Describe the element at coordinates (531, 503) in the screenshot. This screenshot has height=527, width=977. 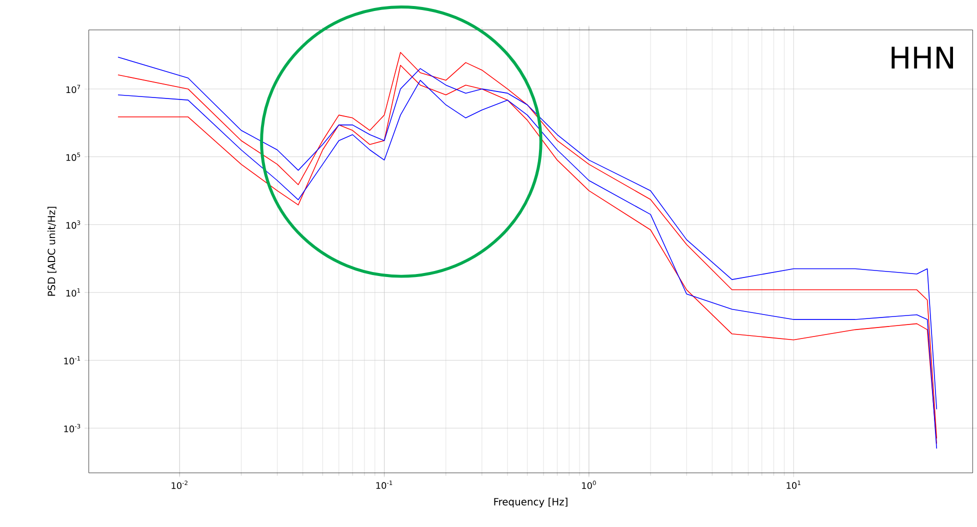
I see `x-axis-title: Frequency [Hz]` at that location.